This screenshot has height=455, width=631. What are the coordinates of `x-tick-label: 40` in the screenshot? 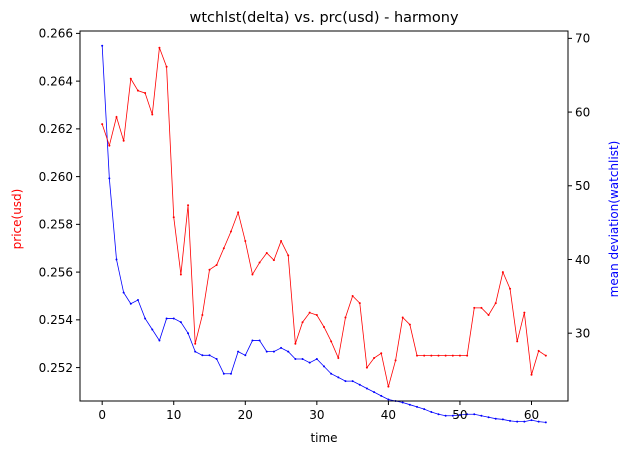 It's located at (388, 415).